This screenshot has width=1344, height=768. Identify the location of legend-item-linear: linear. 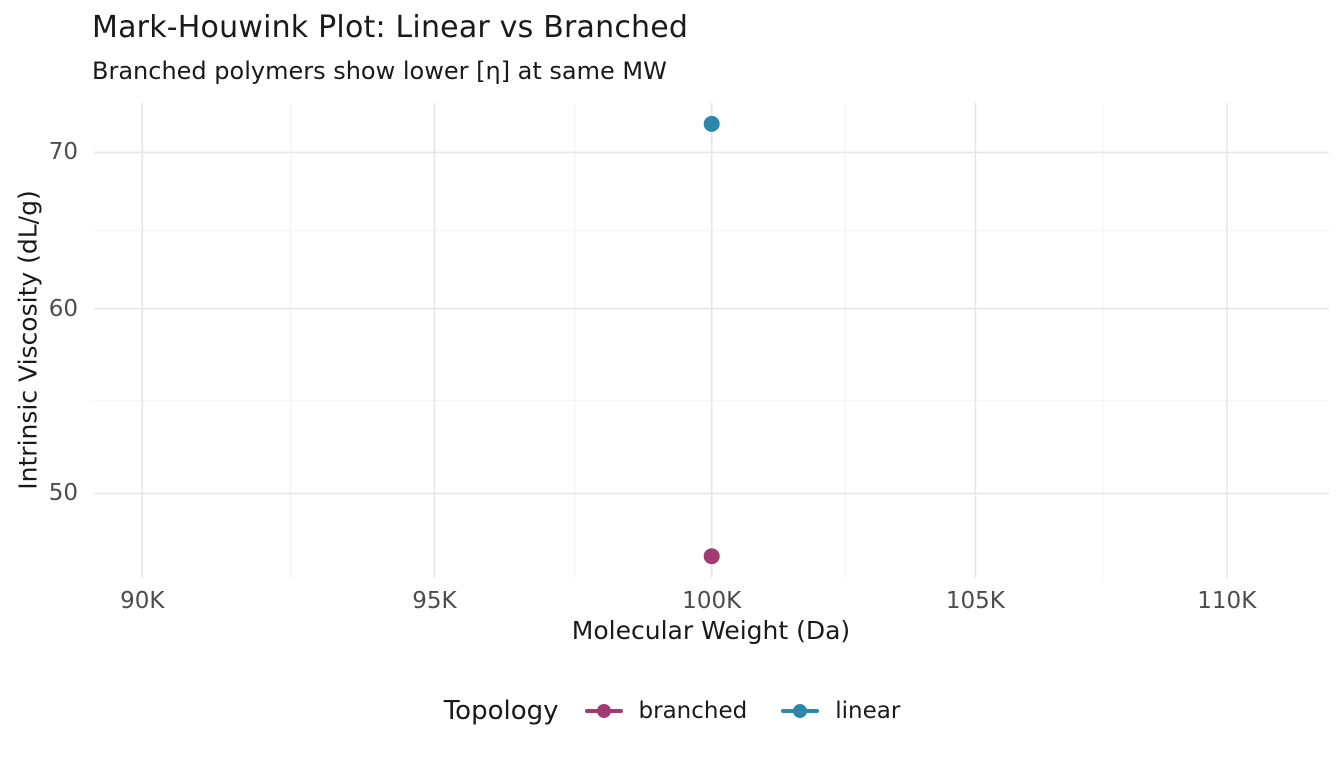
(840, 711).